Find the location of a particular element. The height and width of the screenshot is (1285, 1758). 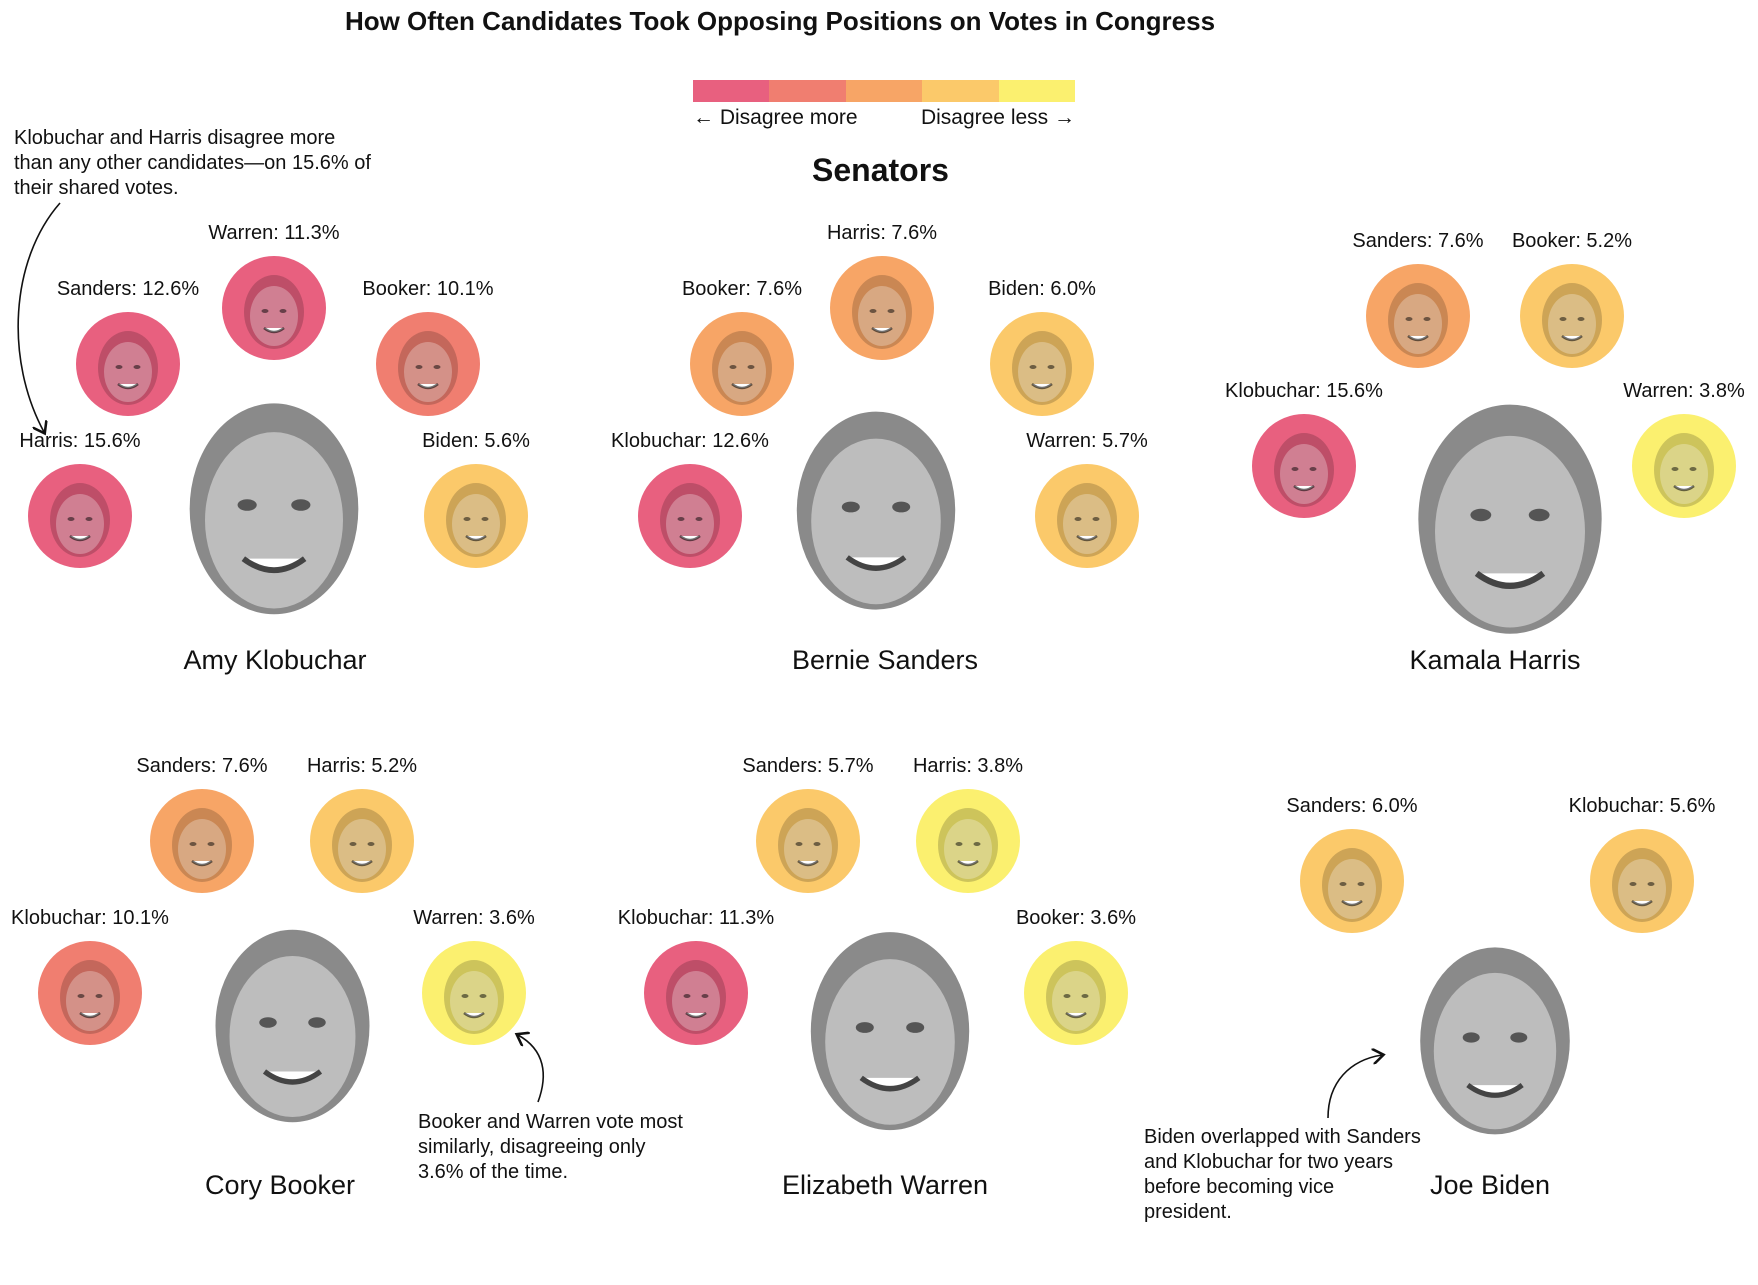

peer-harris: Harris: 3.8% is located at coordinates (968, 824).